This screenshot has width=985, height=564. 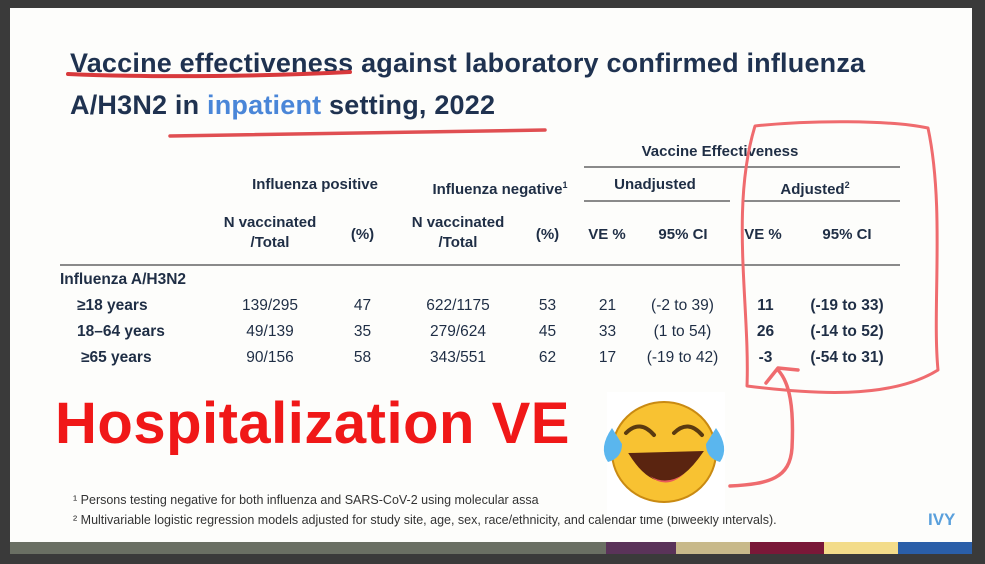 I want to click on title-line-2-suffix: setting, 2022, so click(x=408, y=105).